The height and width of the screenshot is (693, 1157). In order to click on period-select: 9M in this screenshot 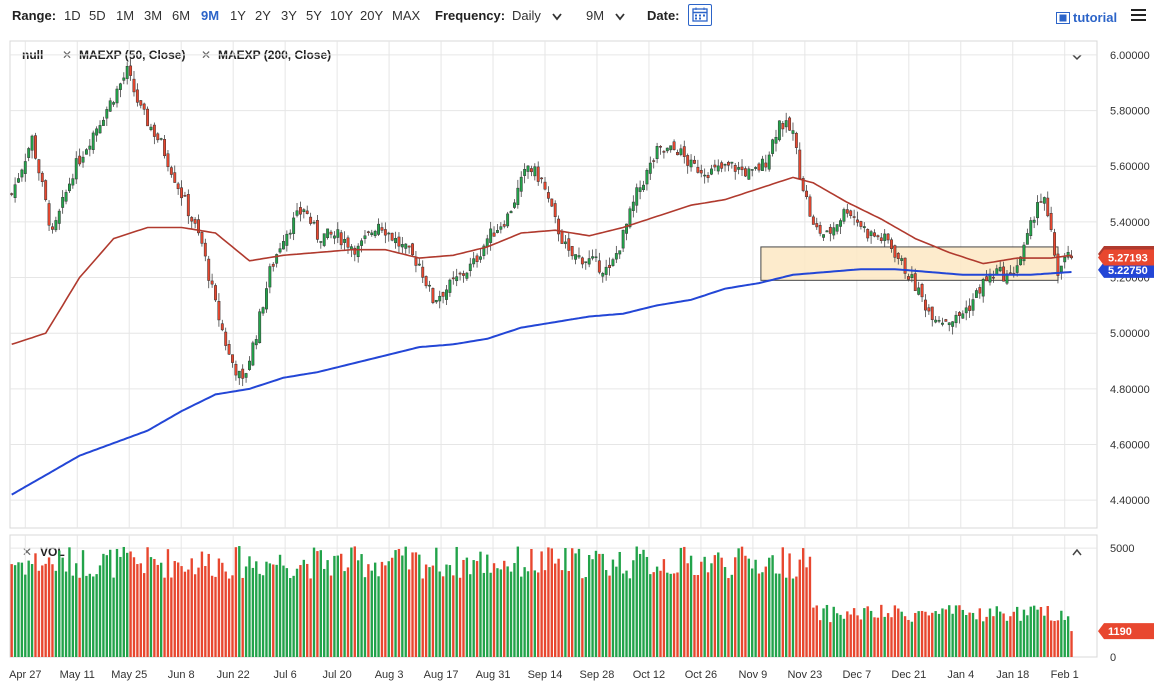, I will do `click(595, 15)`.